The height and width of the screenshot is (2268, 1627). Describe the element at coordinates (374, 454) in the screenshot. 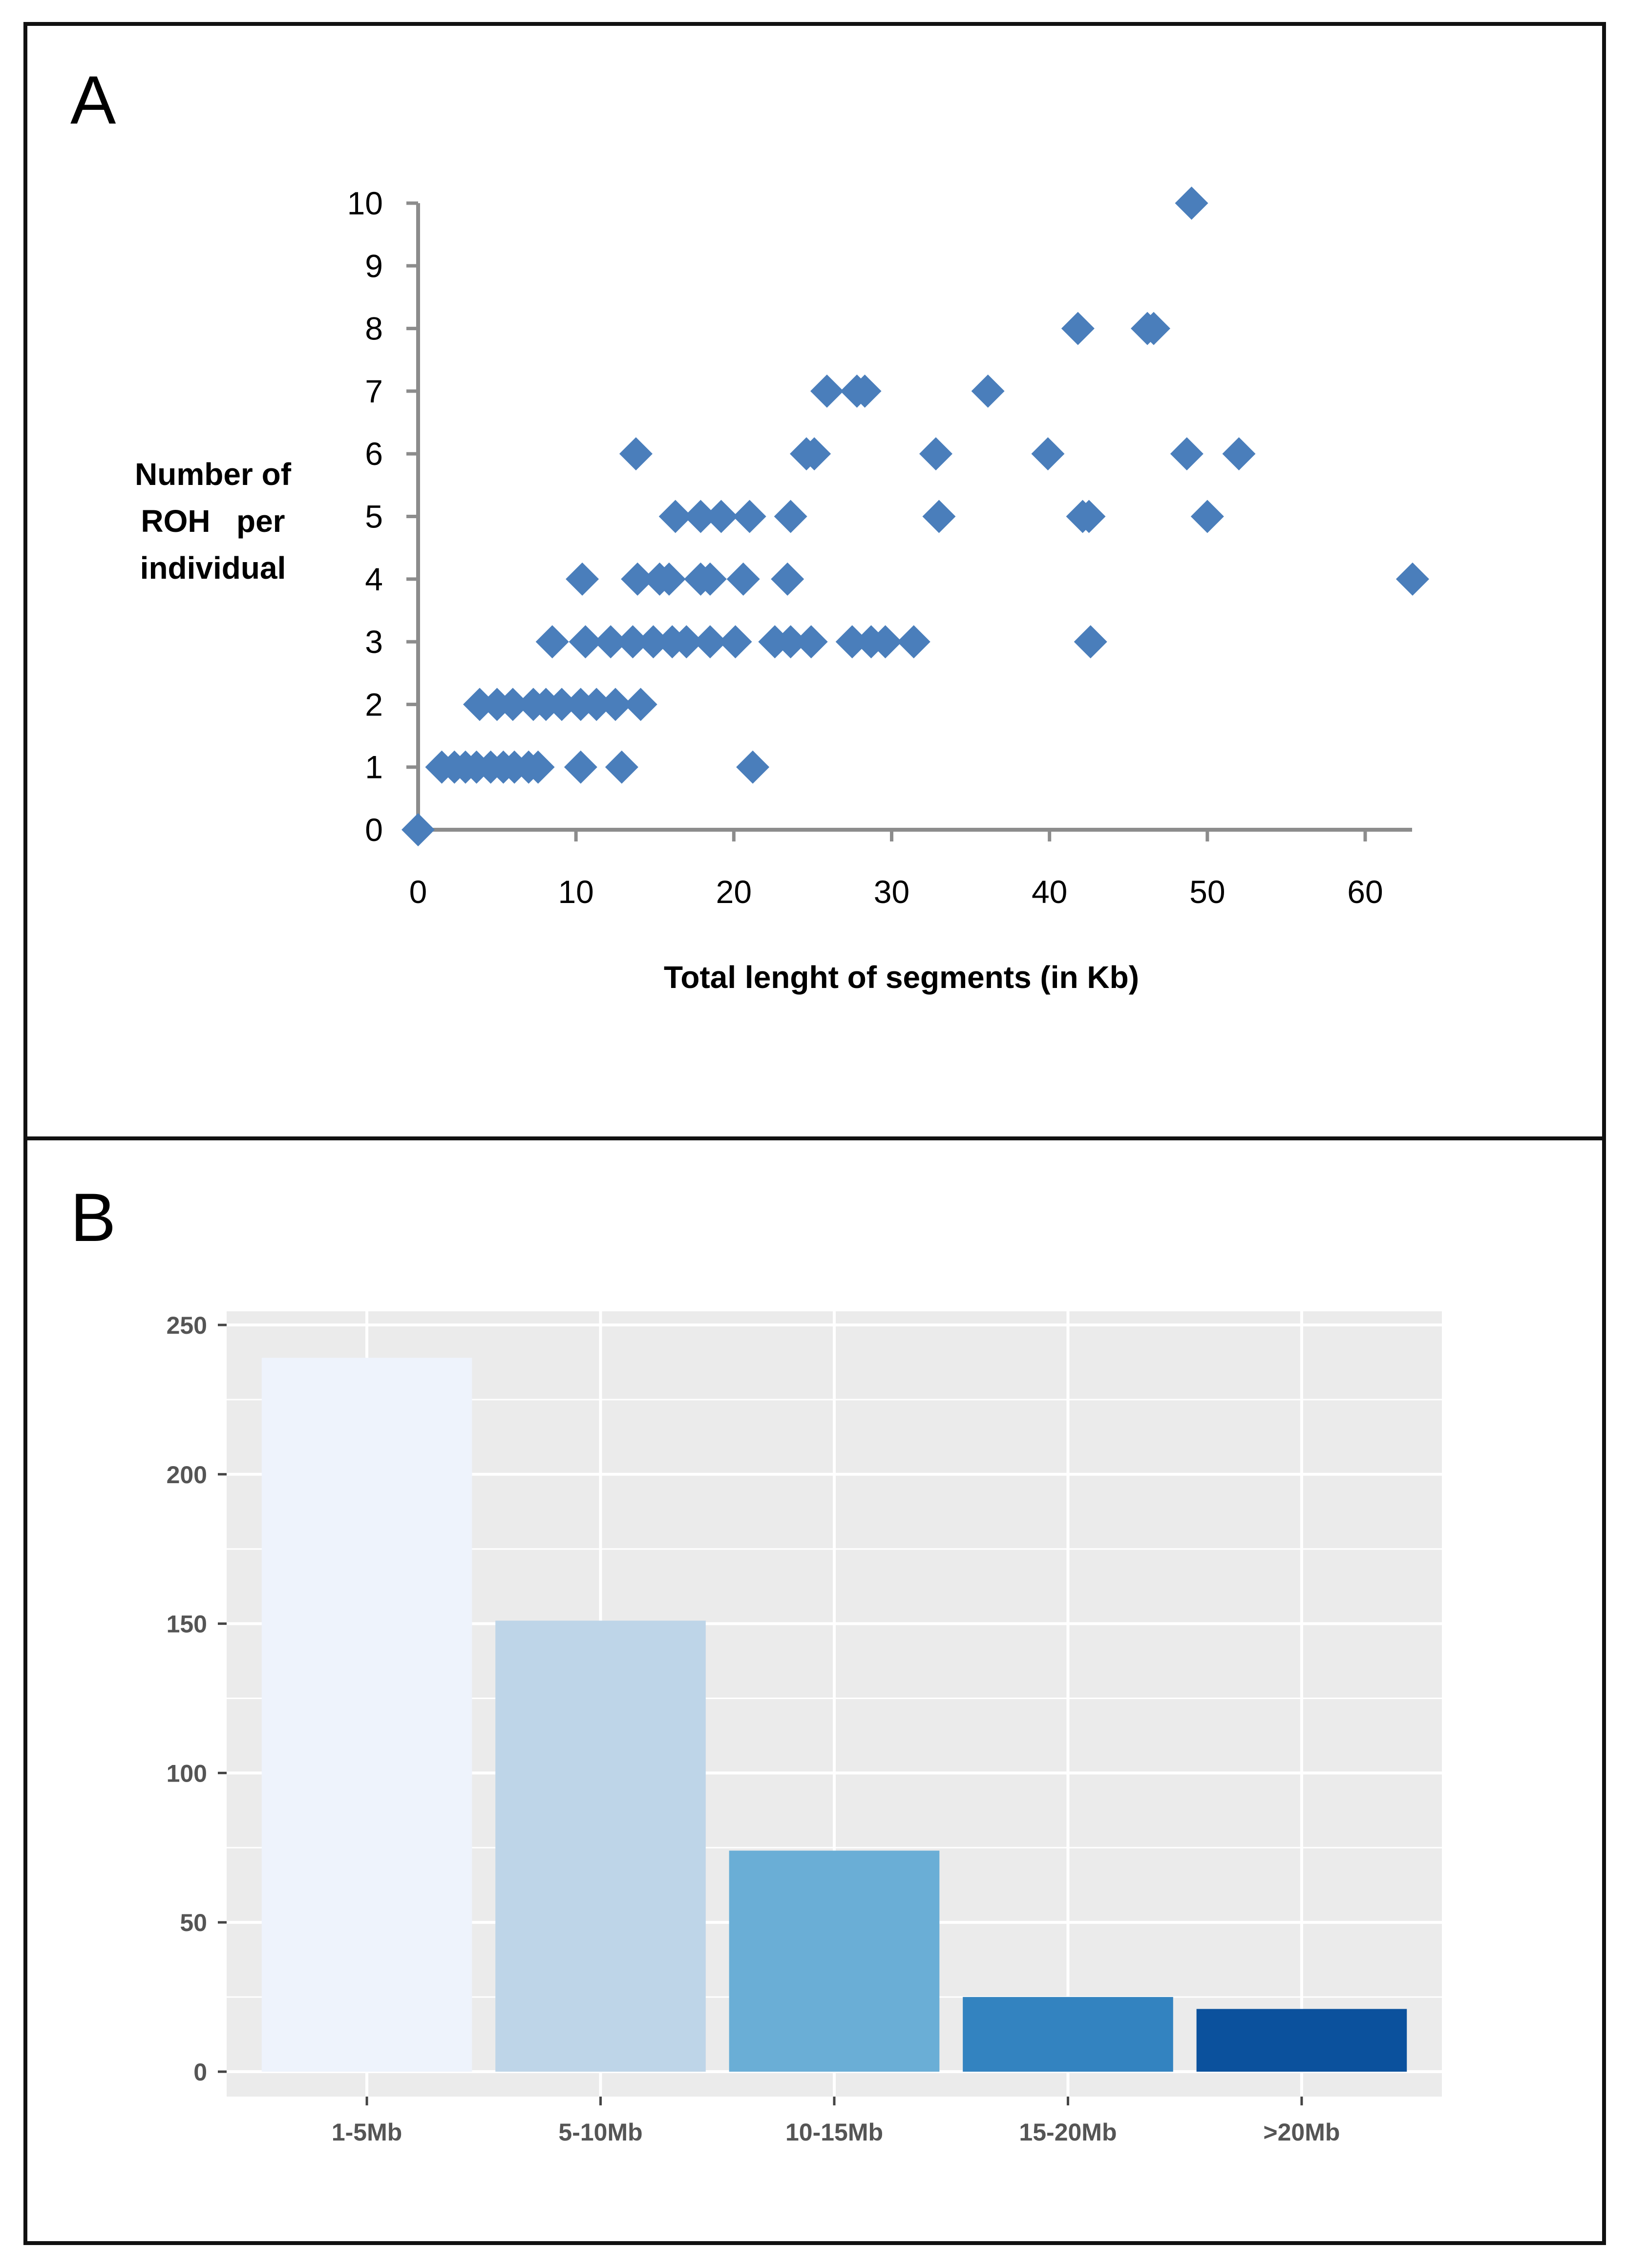

I see `y-tick-label: 6` at that location.